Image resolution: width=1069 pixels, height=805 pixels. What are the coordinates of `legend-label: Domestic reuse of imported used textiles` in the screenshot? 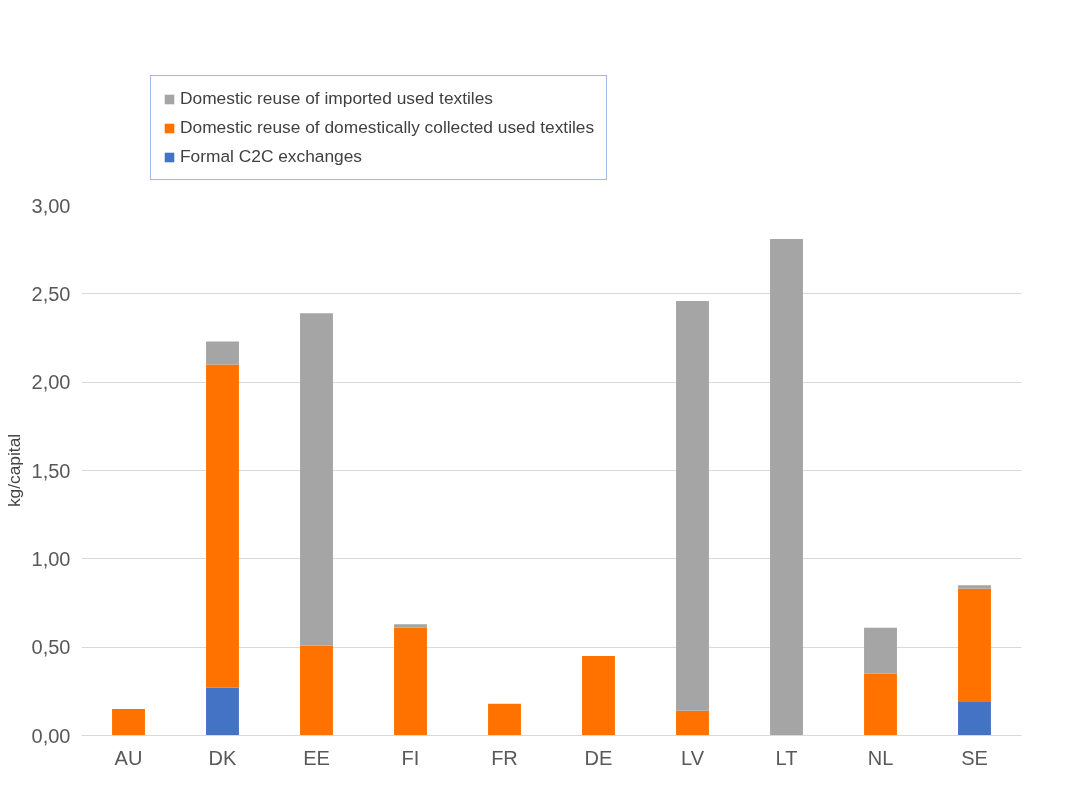 It's located at (337, 98).